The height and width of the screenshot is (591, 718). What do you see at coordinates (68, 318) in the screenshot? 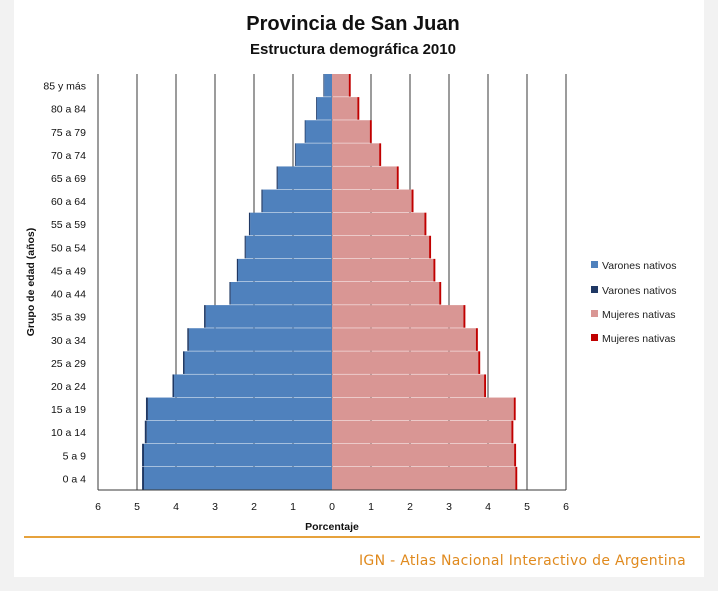
I see `y-tick-label: 35 a 39` at bounding box center [68, 318].